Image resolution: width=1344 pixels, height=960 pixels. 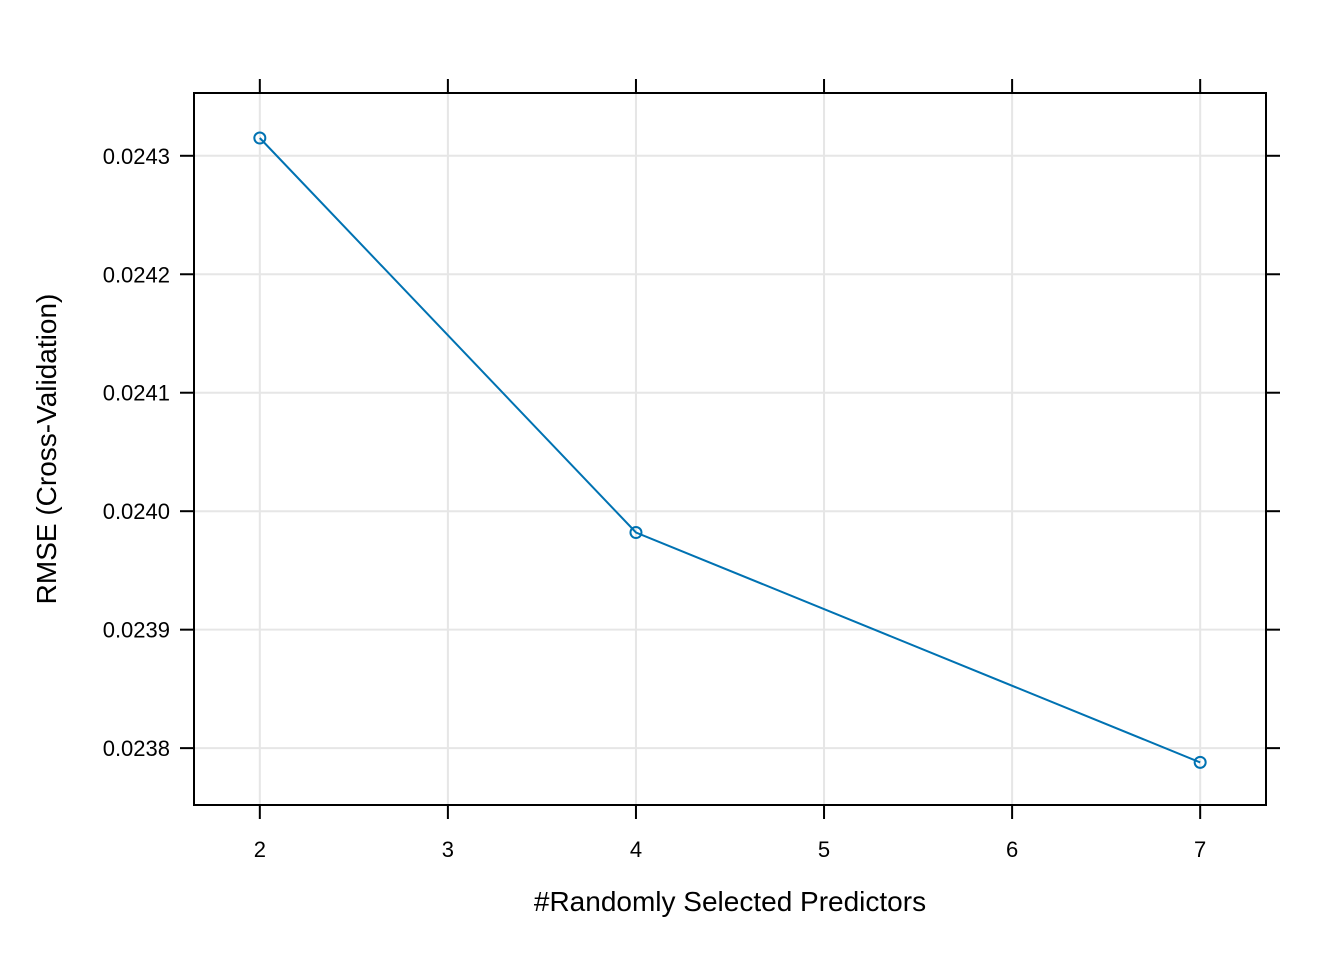 What do you see at coordinates (136, 156) in the screenshot?
I see `y-tick-label: 0.0243` at bounding box center [136, 156].